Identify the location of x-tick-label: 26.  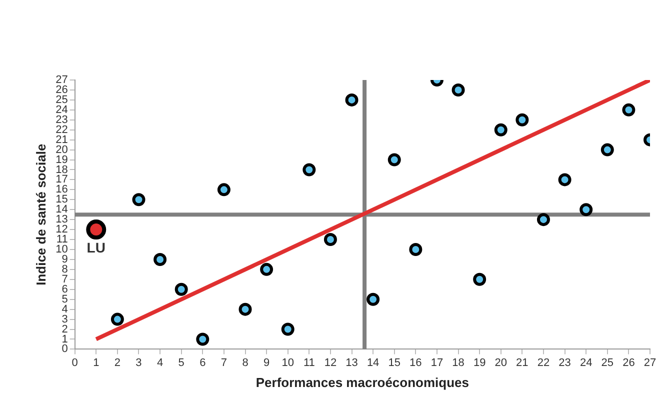
(628, 362).